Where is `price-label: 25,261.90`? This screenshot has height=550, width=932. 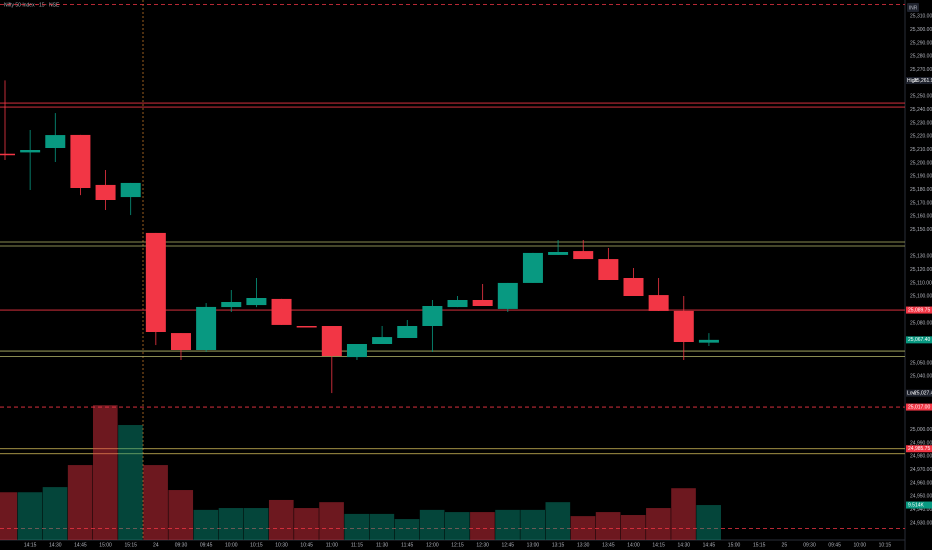 price-label: 25,261.90 is located at coordinates (923, 81).